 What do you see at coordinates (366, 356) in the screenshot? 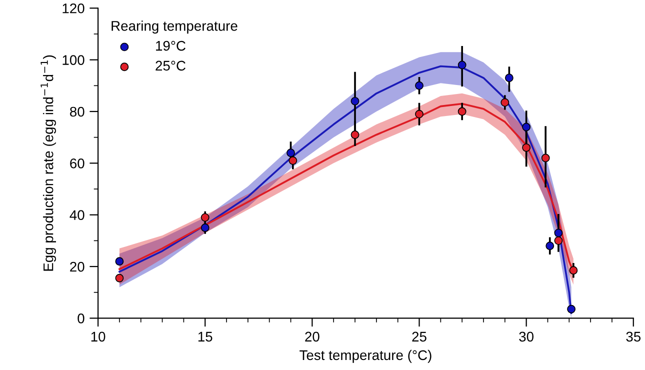
I see `x-axis-title: Test temperature (°C)` at bounding box center [366, 356].